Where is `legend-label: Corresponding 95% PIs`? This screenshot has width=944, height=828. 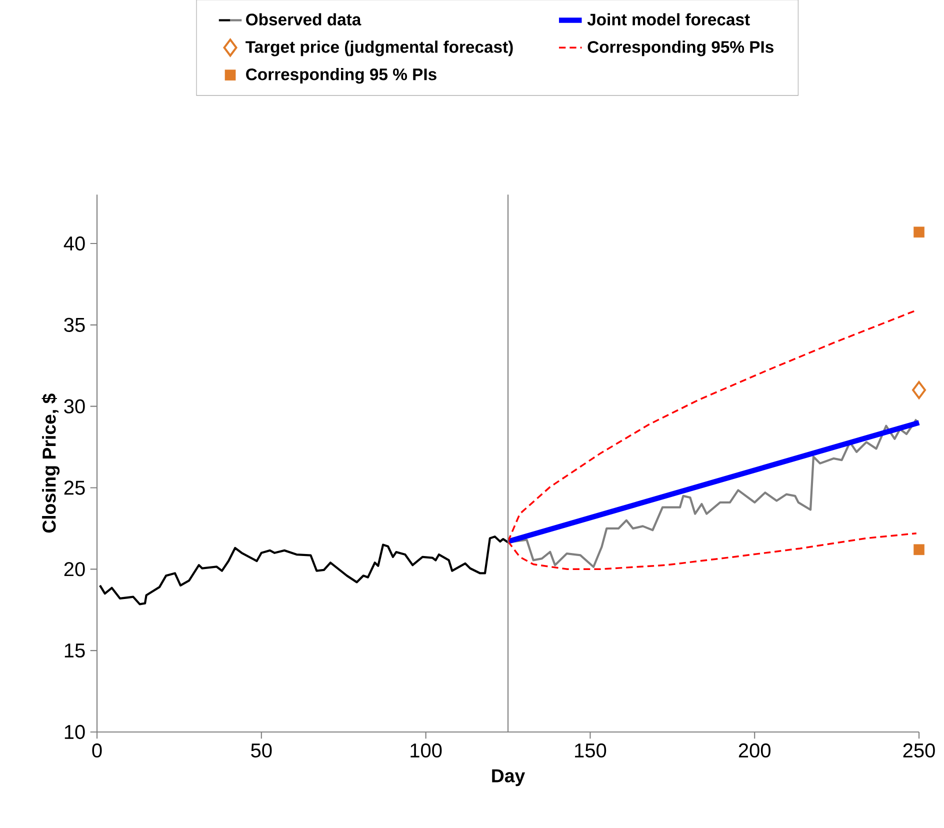
legend-label: Corresponding 95% PIs is located at coordinates (681, 48).